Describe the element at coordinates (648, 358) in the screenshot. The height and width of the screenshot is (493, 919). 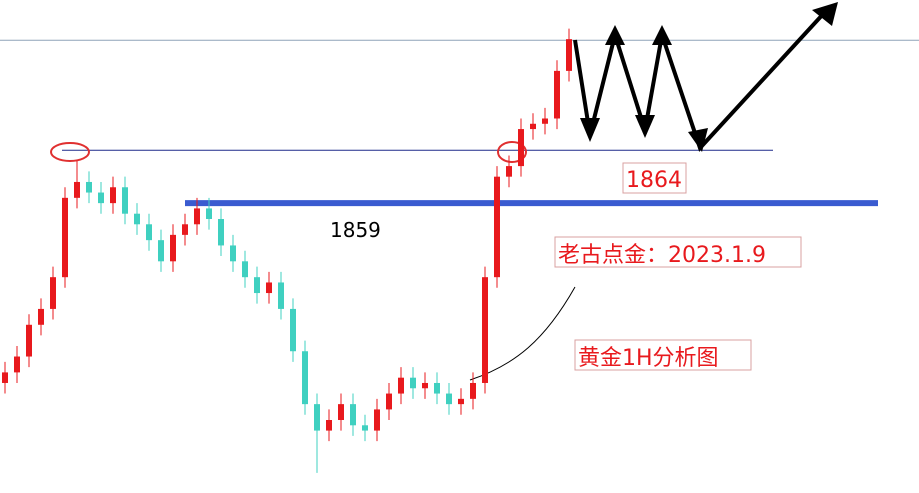
I see `chart-caption: 黄金1H分析图` at that location.